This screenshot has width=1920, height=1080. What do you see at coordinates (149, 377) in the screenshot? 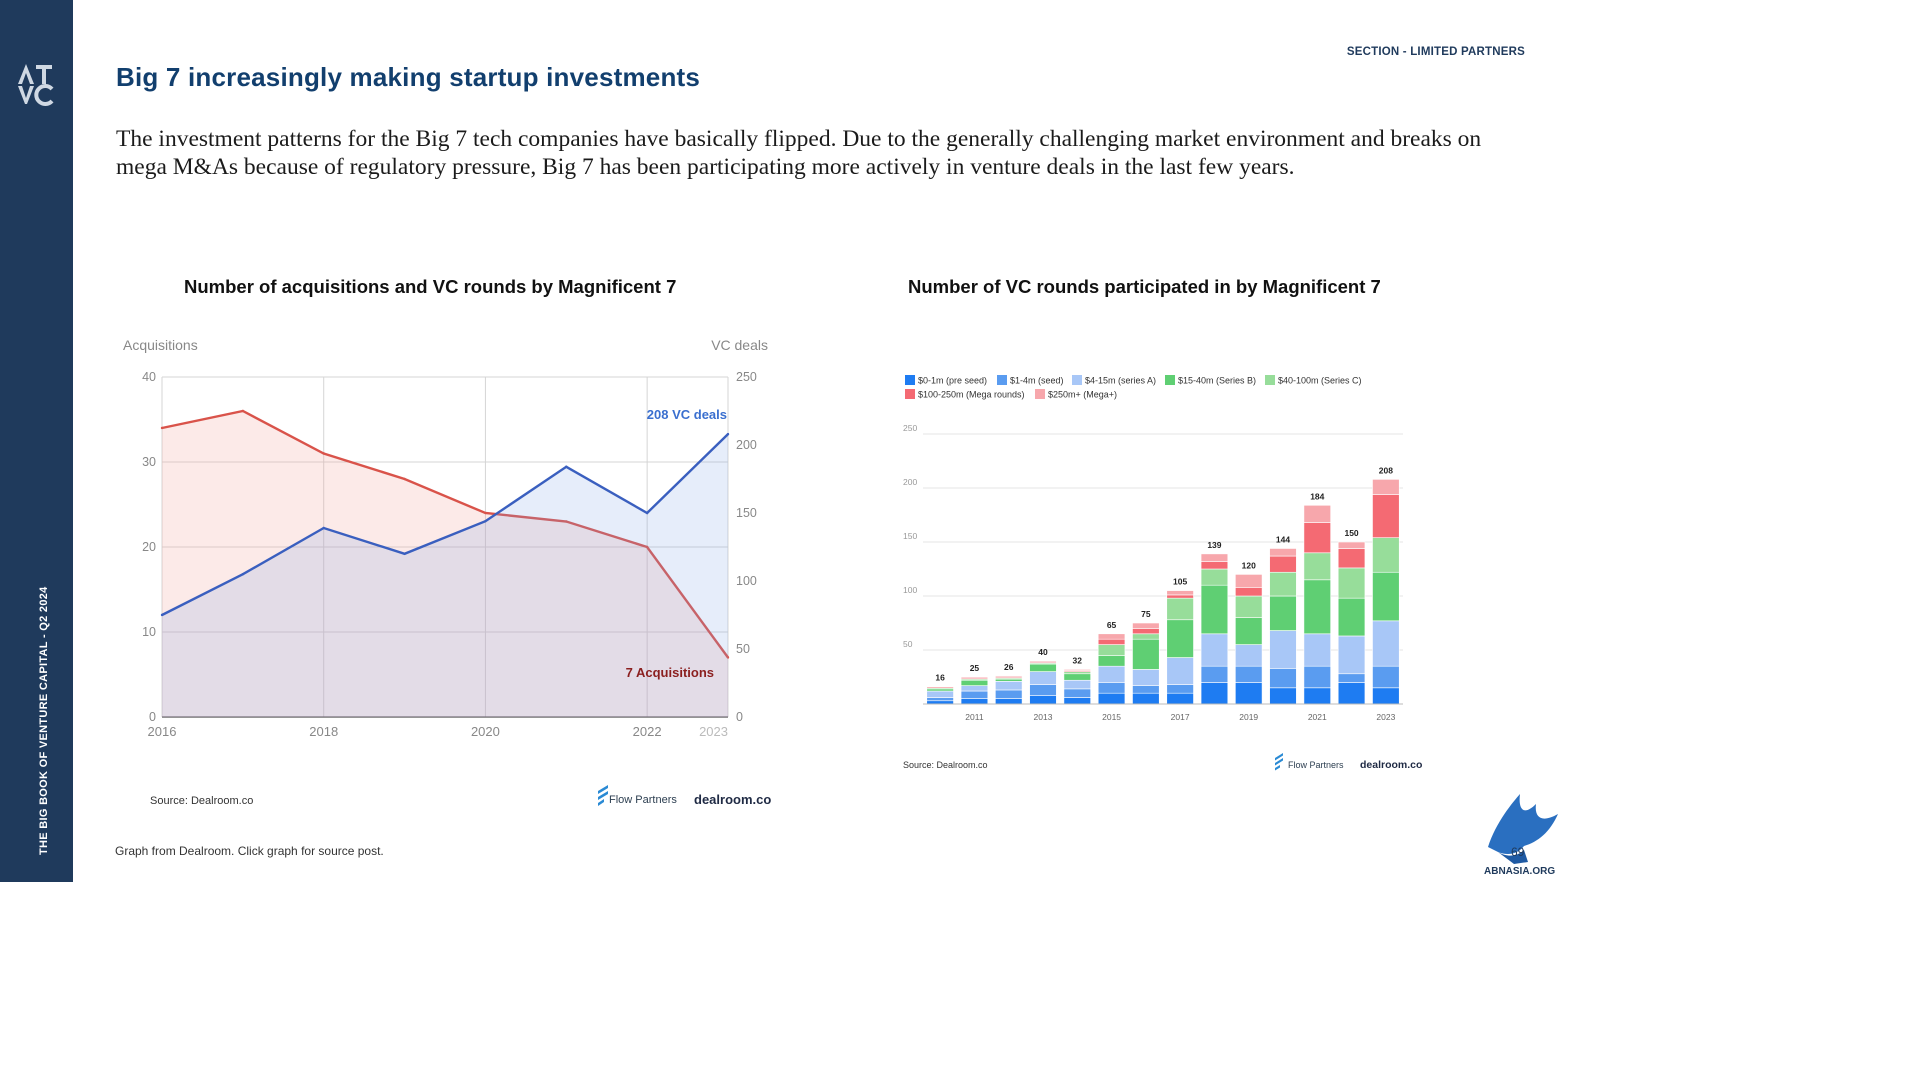
I see `left-y-tick-label: 40` at bounding box center [149, 377].